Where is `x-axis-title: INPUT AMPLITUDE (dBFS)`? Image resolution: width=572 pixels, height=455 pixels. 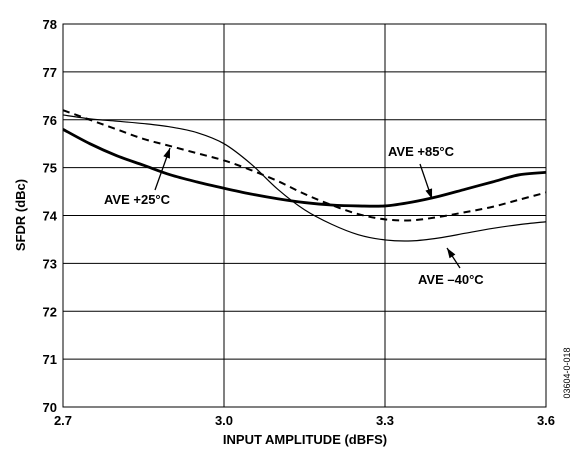
x-axis-title: INPUT AMPLITUDE (dBFS) is located at coordinates (305, 439).